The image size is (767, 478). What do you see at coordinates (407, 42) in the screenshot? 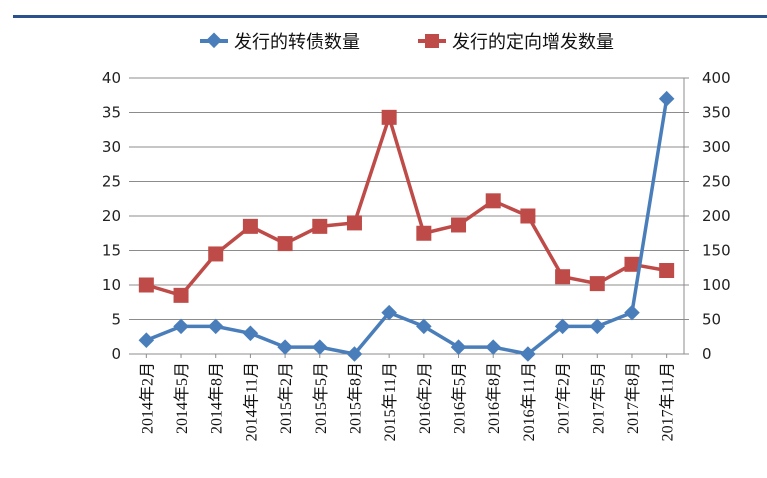
I see `legend: 发行的转债数量 发行的定向增发数量` at bounding box center [407, 42].